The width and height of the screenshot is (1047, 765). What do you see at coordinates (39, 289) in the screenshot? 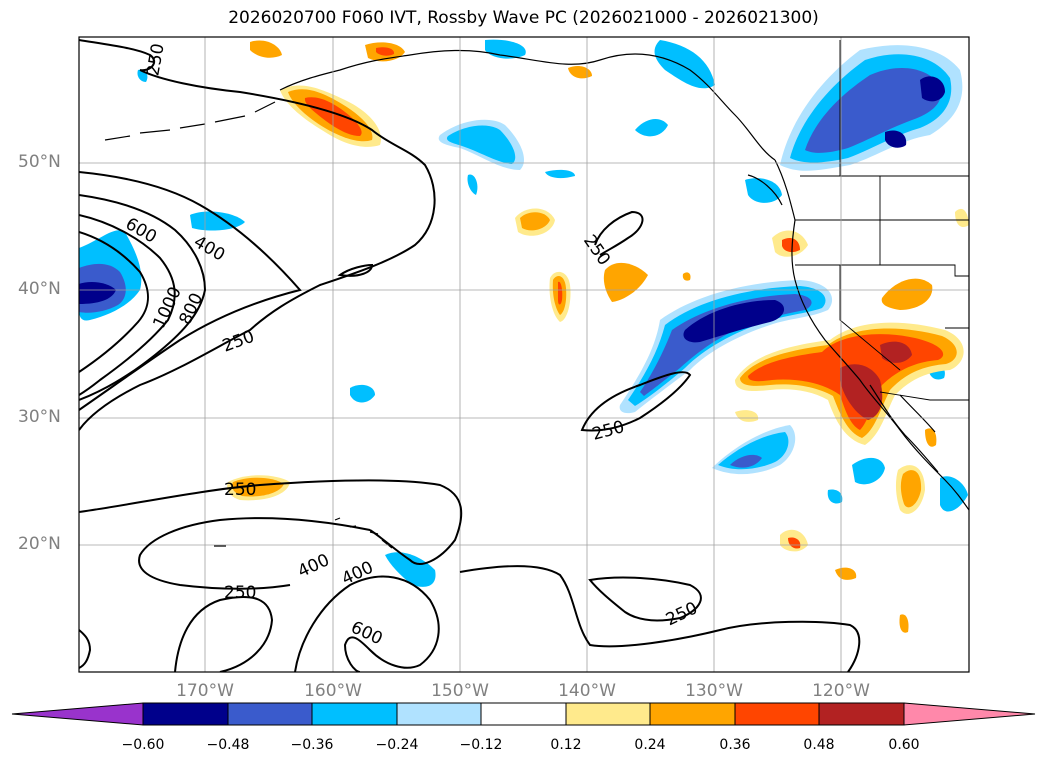
I see `lat-label-40n: 40°N` at bounding box center [39, 289].